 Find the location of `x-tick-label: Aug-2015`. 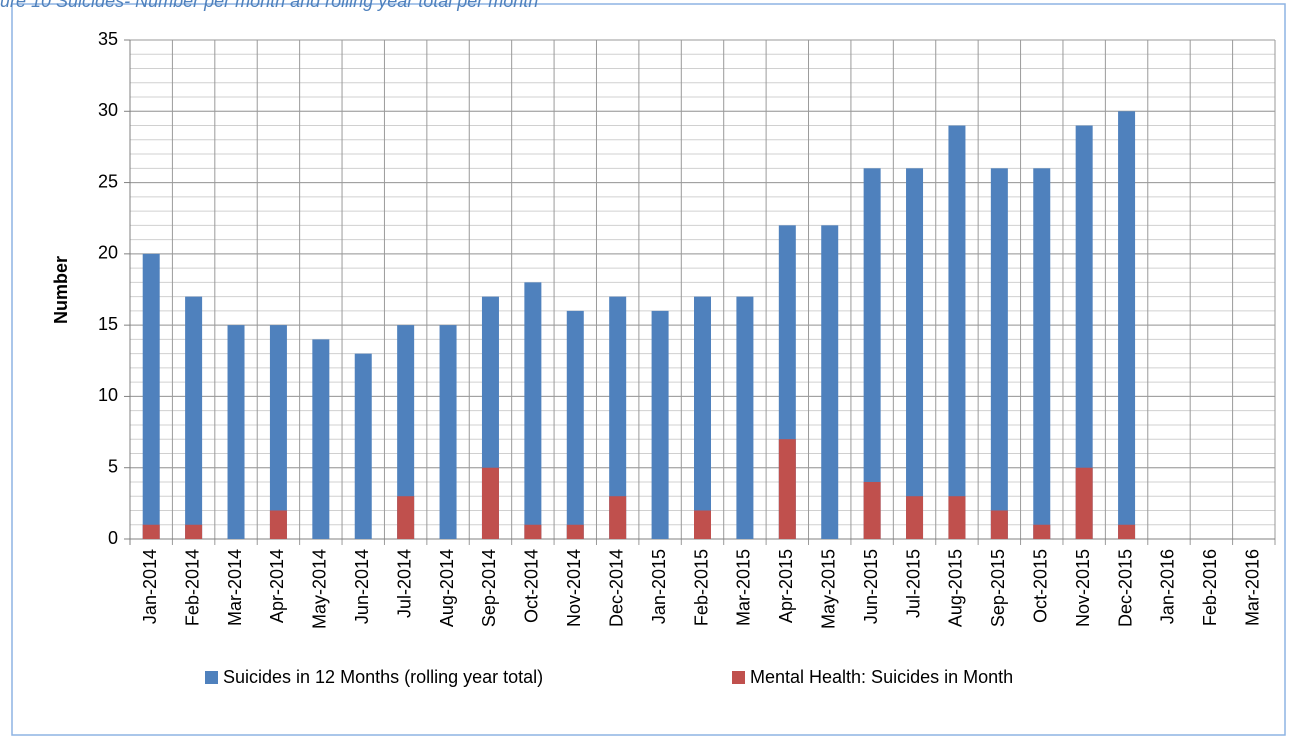

x-tick-label: Aug-2015 is located at coordinates (956, 588).